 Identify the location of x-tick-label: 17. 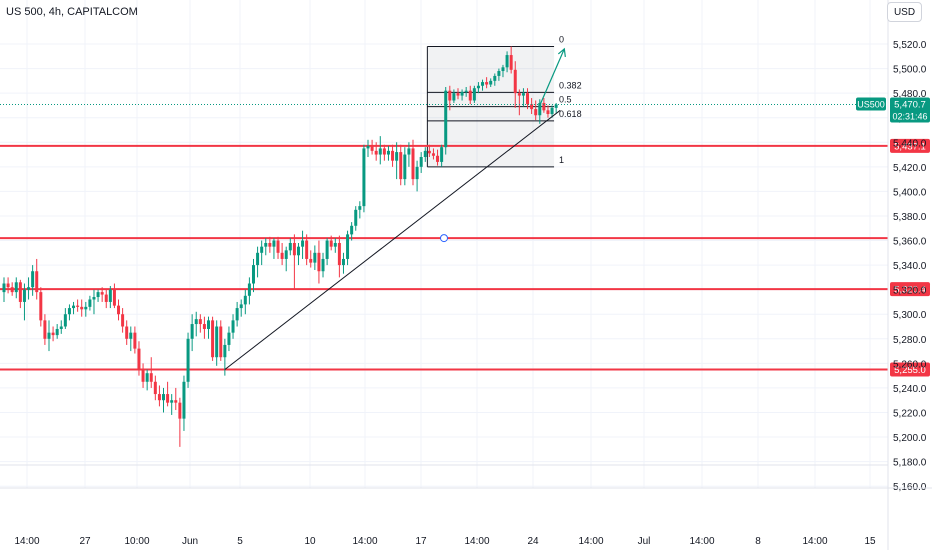
(421, 541).